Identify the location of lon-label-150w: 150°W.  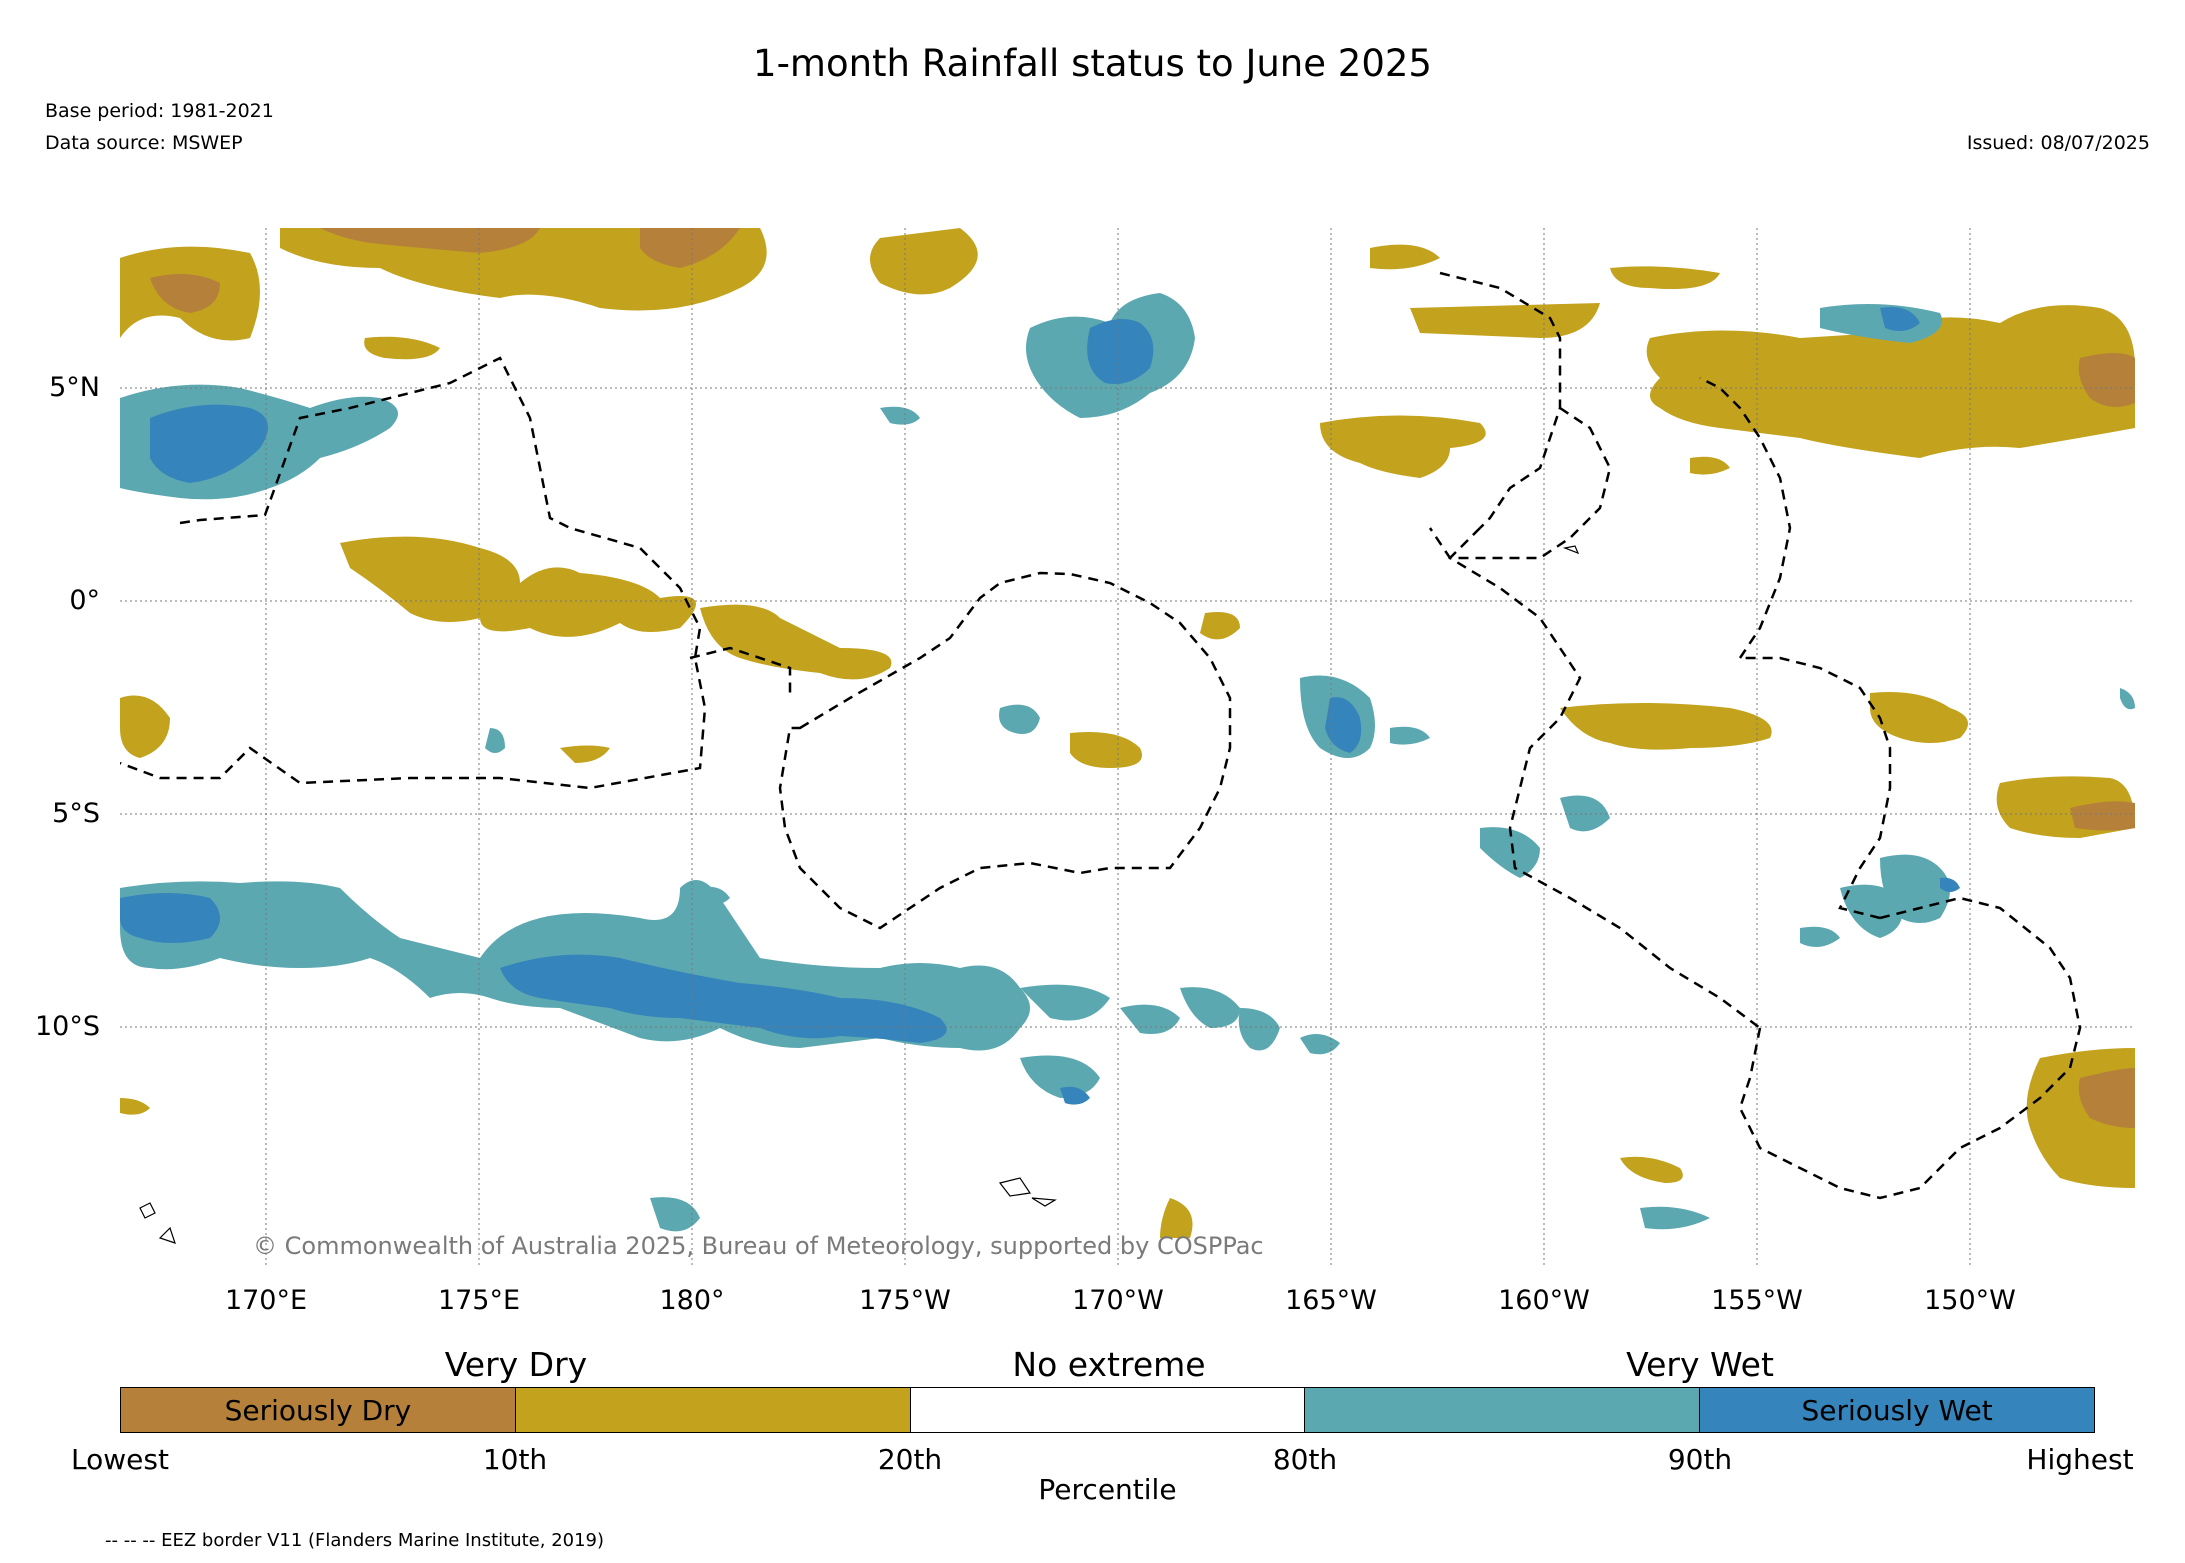
(1970, 1300).